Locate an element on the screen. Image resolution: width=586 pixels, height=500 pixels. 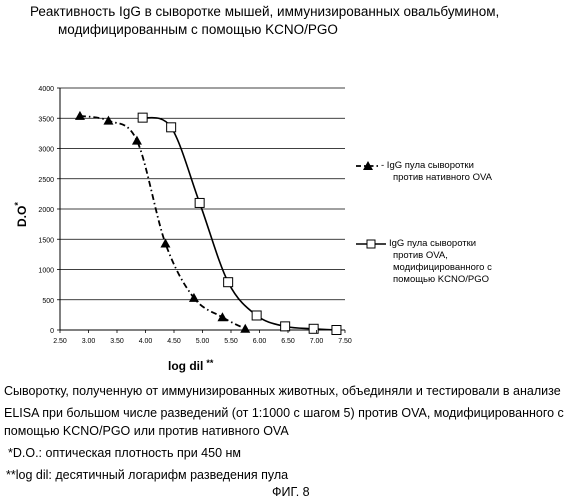
caption-footnote-do: *D.O.: оптическая плотность при 450 нм is located at coordinates (124, 453).